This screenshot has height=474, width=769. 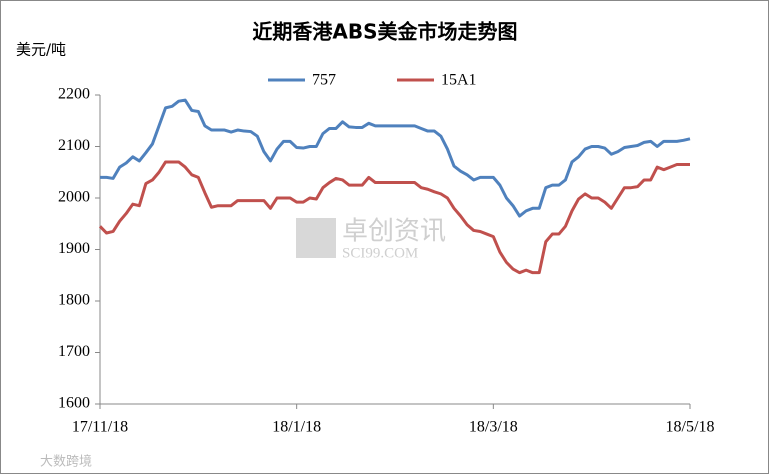 What do you see at coordinates (74, 94) in the screenshot?
I see `y-tick-label: 2200` at bounding box center [74, 94].